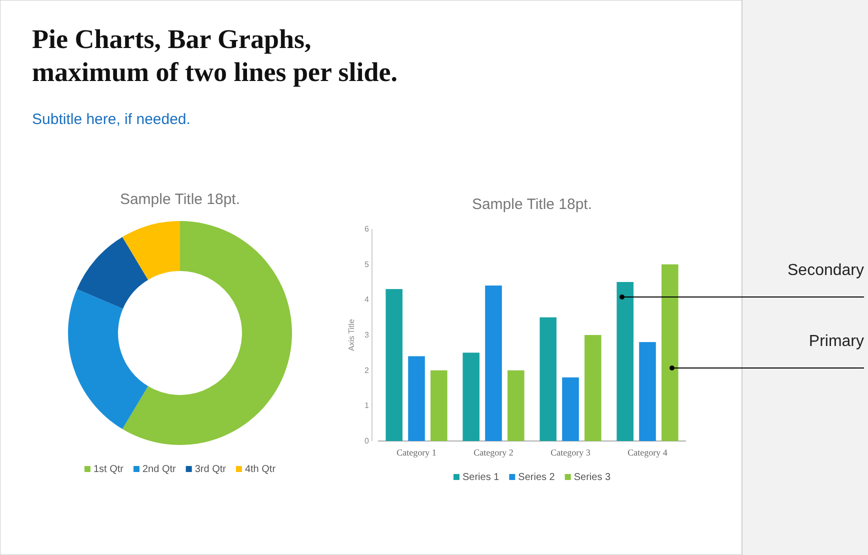  I want to click on y-tick-label: 1, so click(367, 405).